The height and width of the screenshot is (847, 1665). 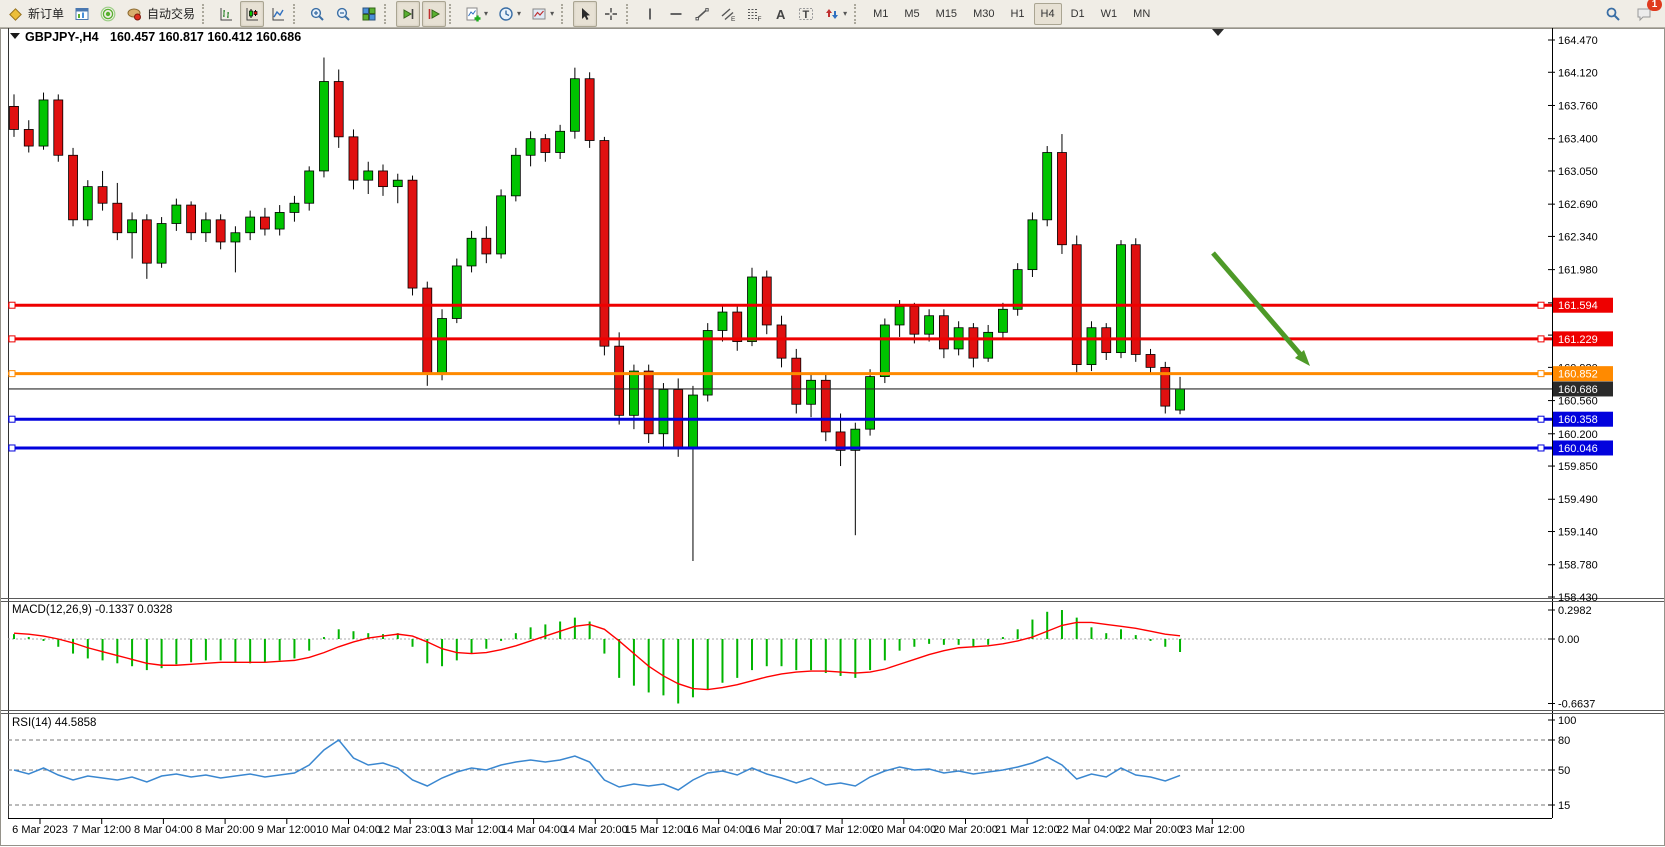 What do you see at coordinates (1578, 420) in the screenshot?
I see `hline-price-label-text: 160.358` at bounding box center [1578, 420].